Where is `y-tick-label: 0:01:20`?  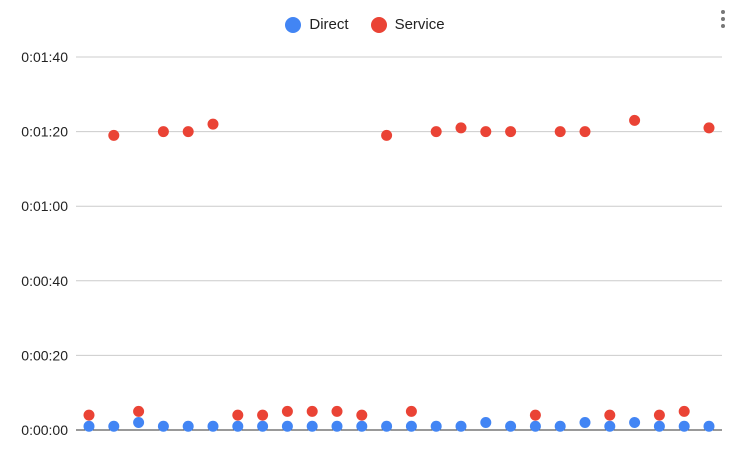
y-tick-label: 0:01:20 is located at coordinates (44, 132).